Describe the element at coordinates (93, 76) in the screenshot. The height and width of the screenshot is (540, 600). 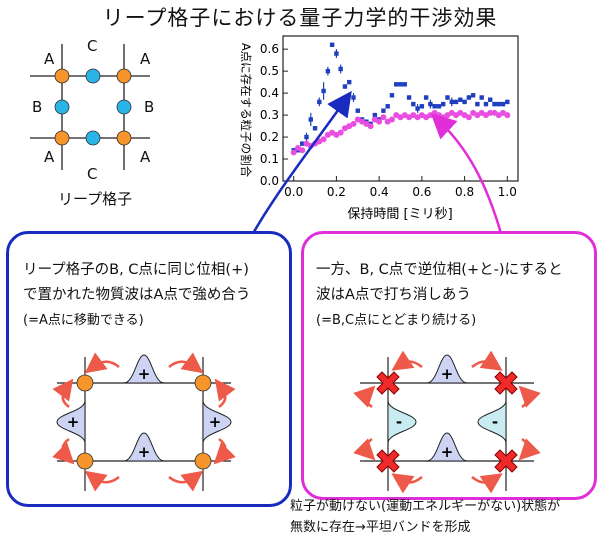
I see `c-site` at that location.